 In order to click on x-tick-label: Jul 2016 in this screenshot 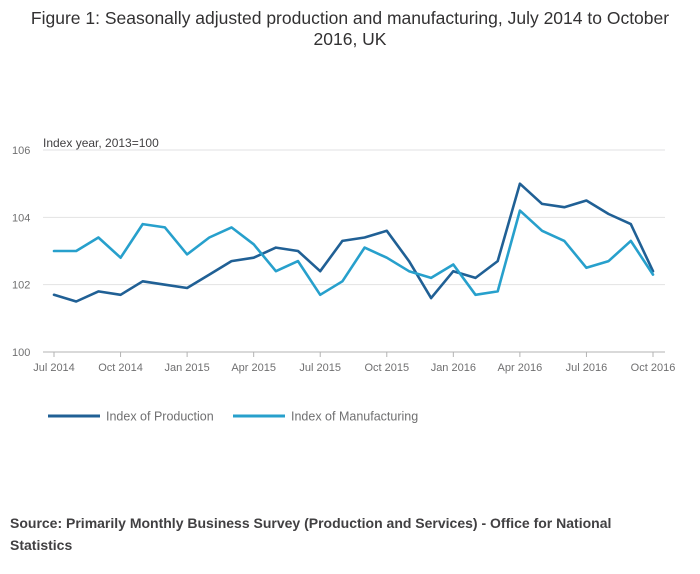, I will do `click(587, 368)`.